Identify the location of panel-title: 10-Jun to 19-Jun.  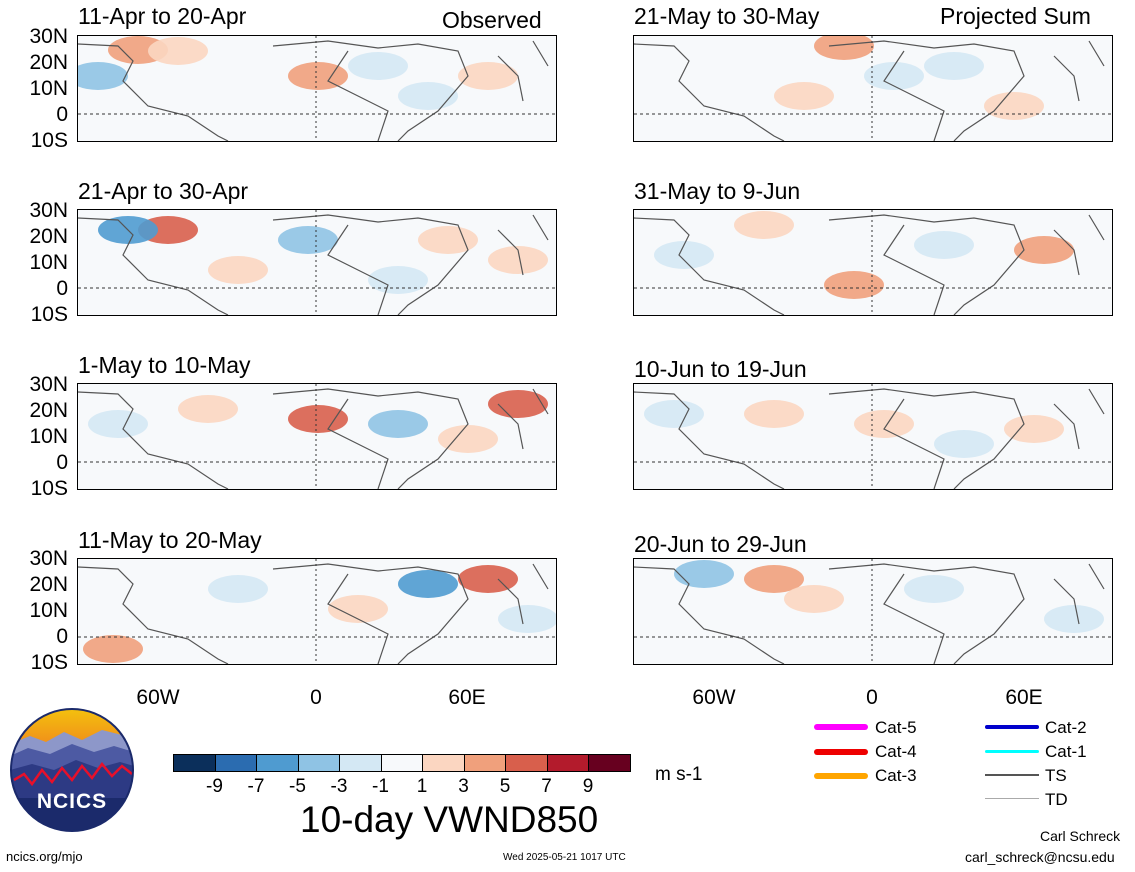
(720, 369).